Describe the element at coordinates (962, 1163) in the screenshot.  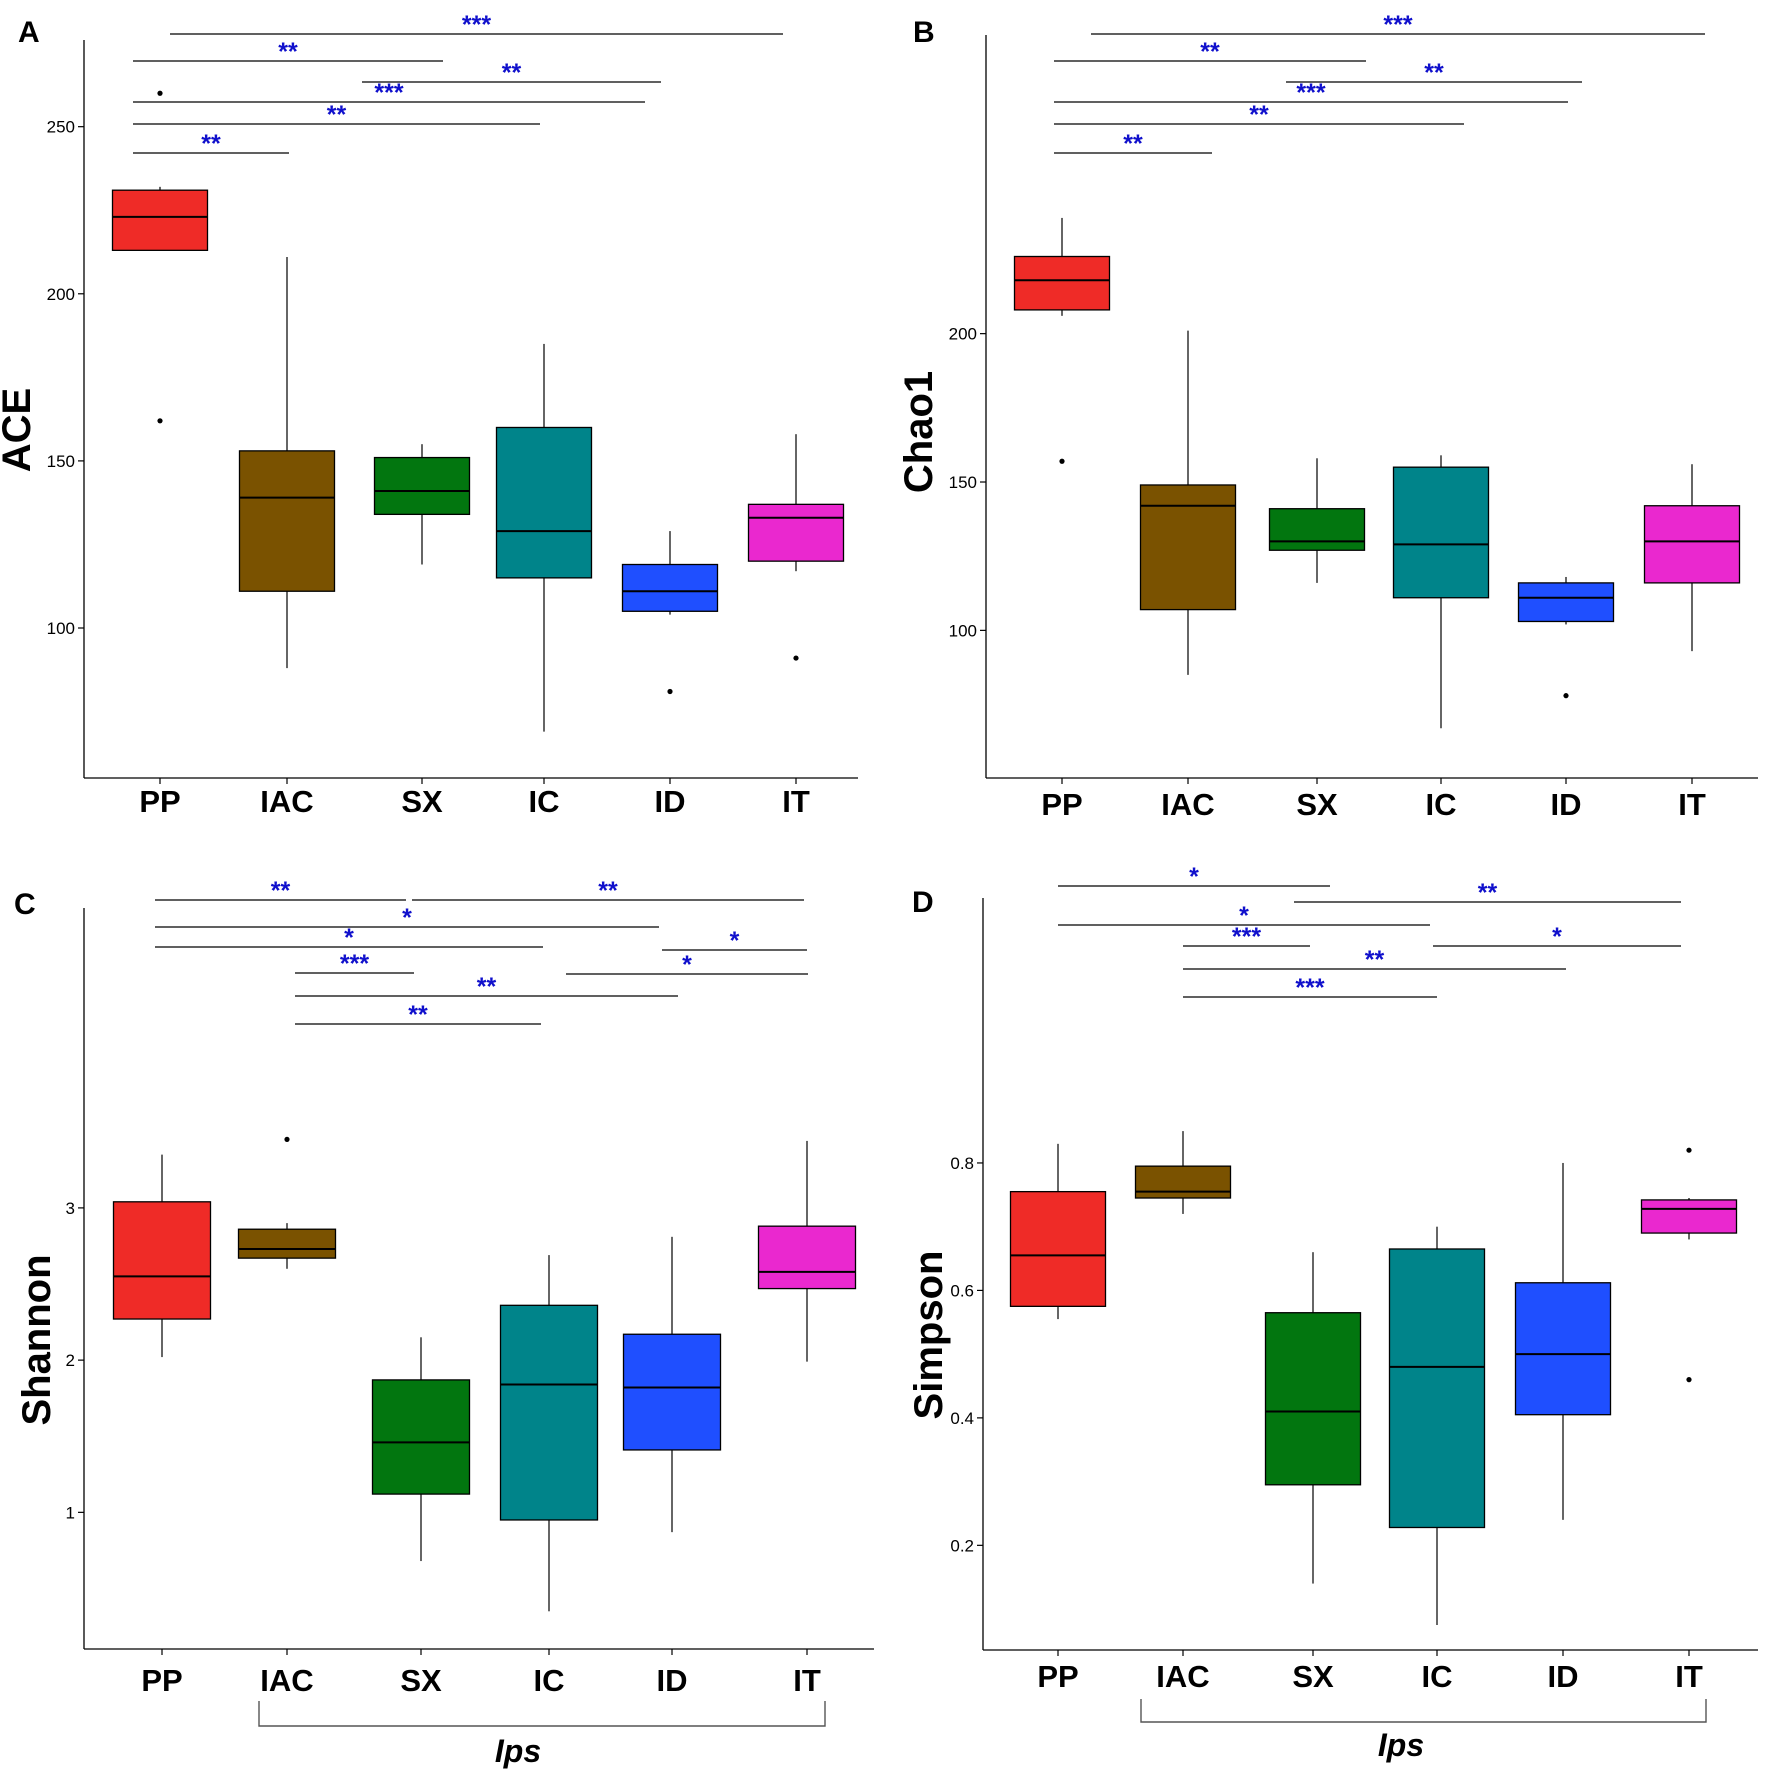
I see `y-tick-label: 0.8` at that location.